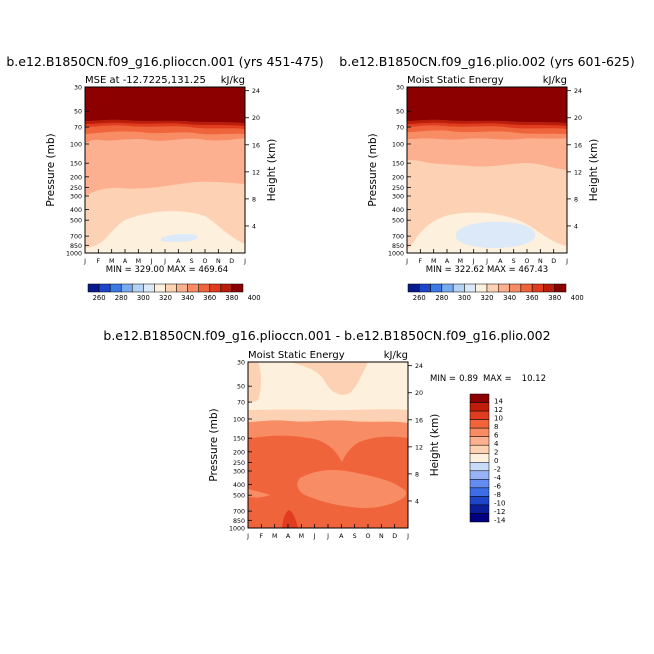  I want to click on colorbar-label: -4, so click(498, 478).